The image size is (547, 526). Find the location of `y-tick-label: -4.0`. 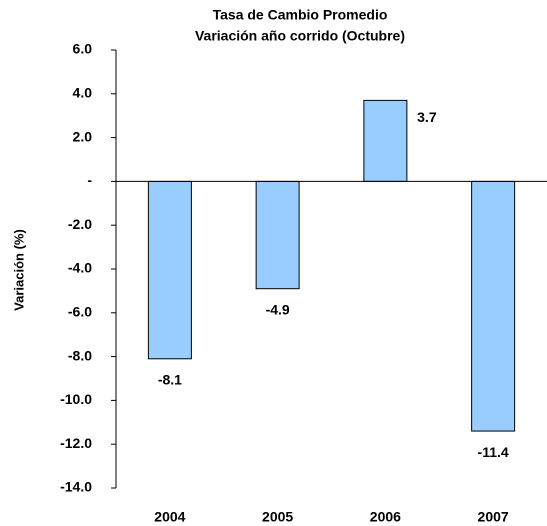

y-tick-label: -4.0 is located at coordinates (80, 268).